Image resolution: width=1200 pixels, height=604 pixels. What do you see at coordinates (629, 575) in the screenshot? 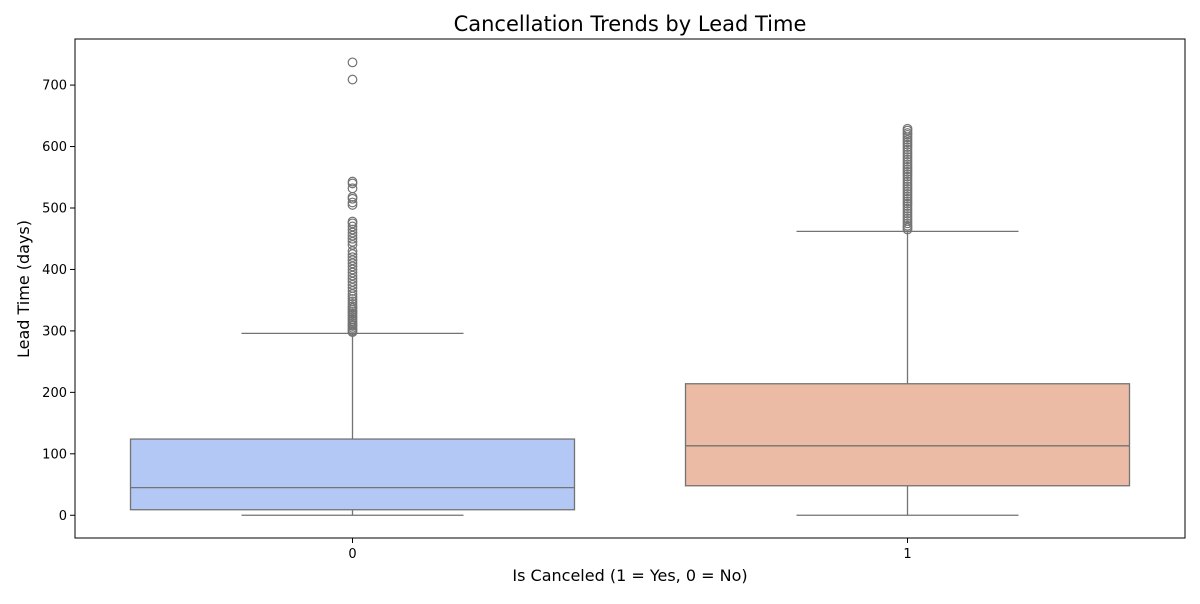
I see `x-axis-label: Is Canceled (1 = Yes, 0 = No)` at bounding box center [629, 575].